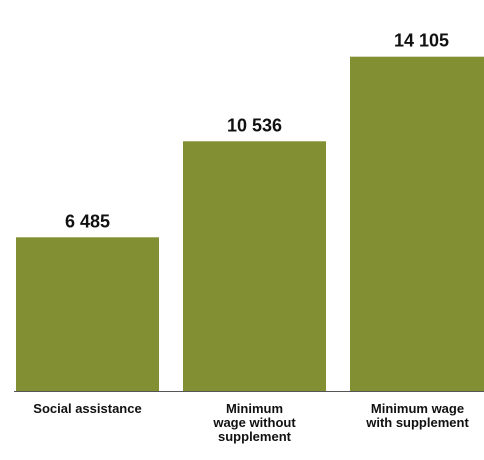 The width and height of the screenshot is (484, 460). Describe the element at coordinates (254, 125) in the screenshot. I see `value-label-2: 10 536` at that location.